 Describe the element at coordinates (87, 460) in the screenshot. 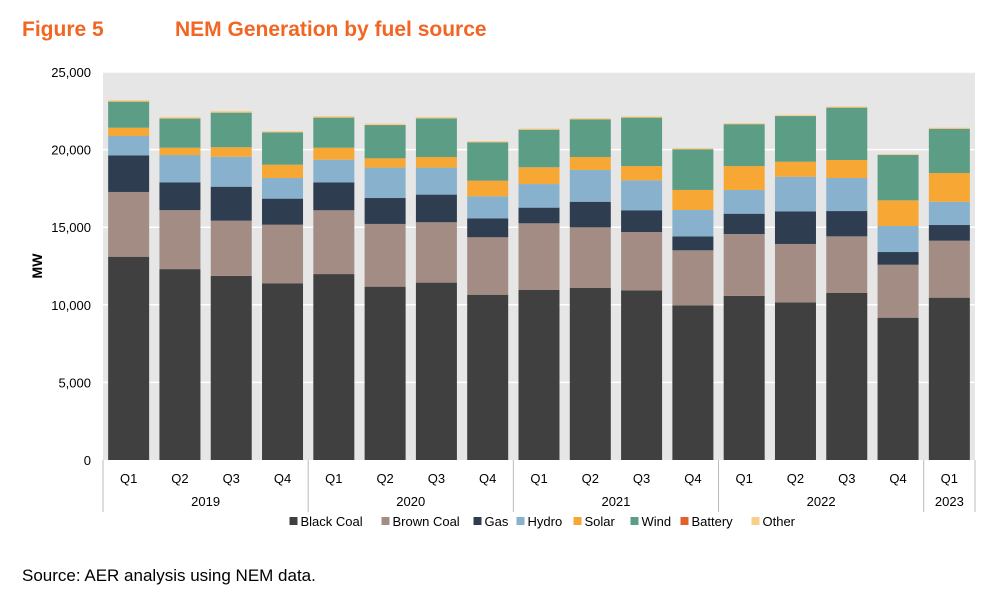

I see `y-tick-label: 0` at that location.